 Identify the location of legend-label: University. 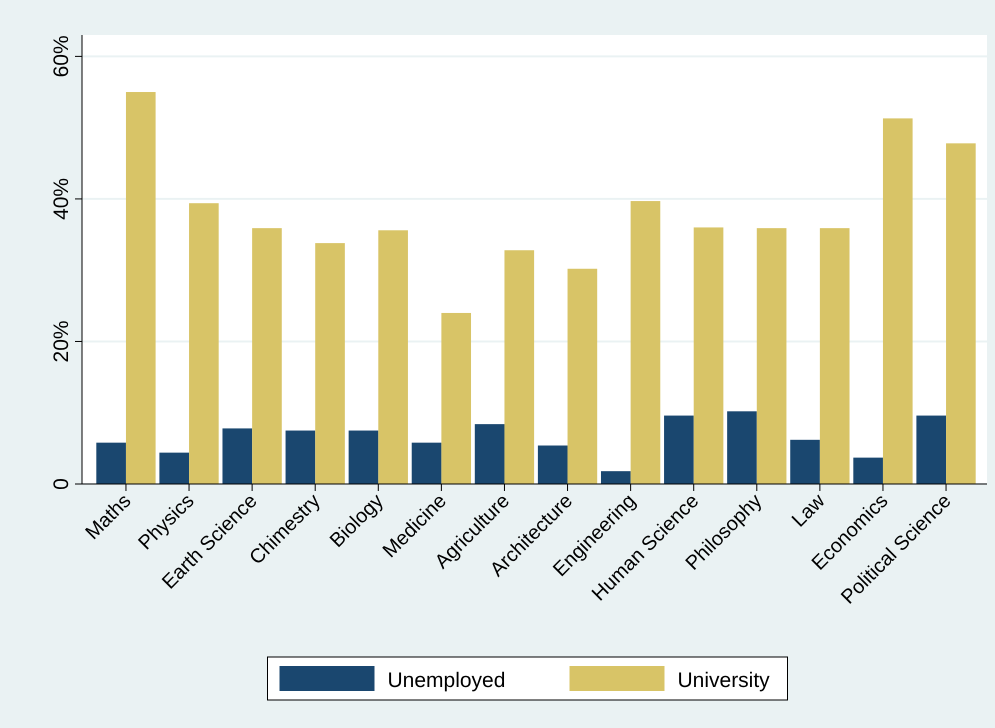
(724, 680).